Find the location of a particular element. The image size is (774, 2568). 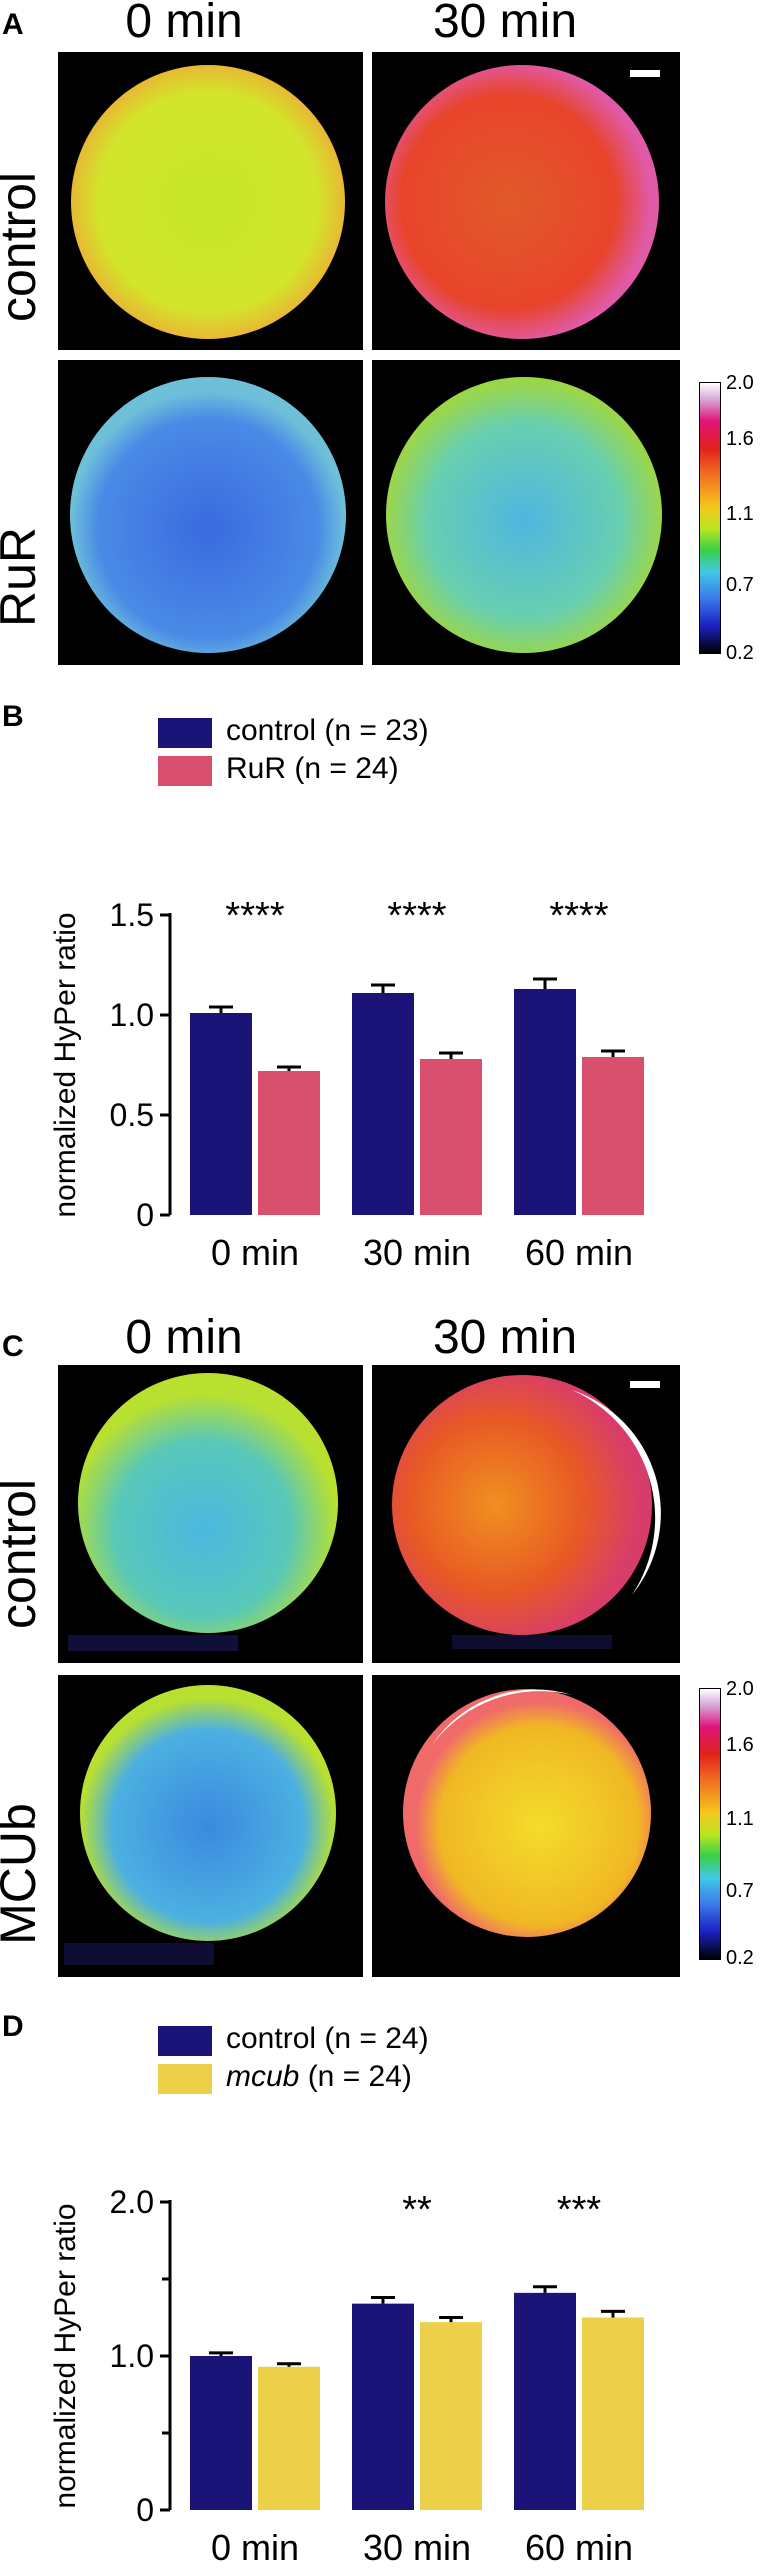

panel-a-col-label-0min: 0 min is located at coordinates (184, 24).